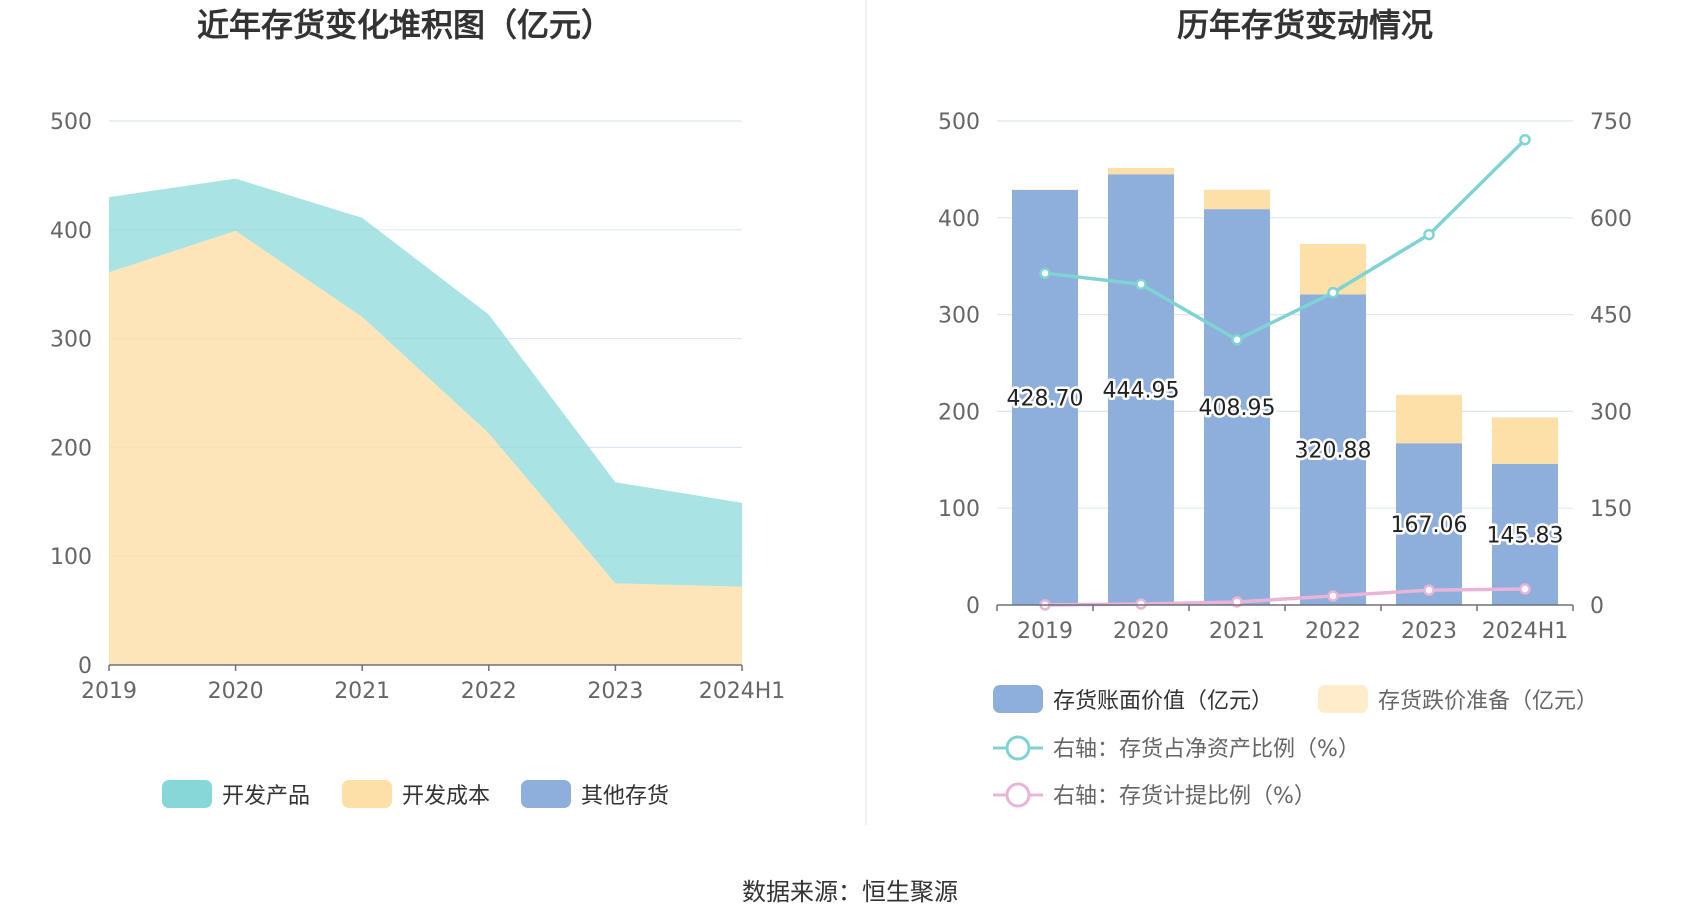 The height and width of the screenshot is (918, 1700). I want to click on right-bar-value-label: 444.95, so click(1141, 391).